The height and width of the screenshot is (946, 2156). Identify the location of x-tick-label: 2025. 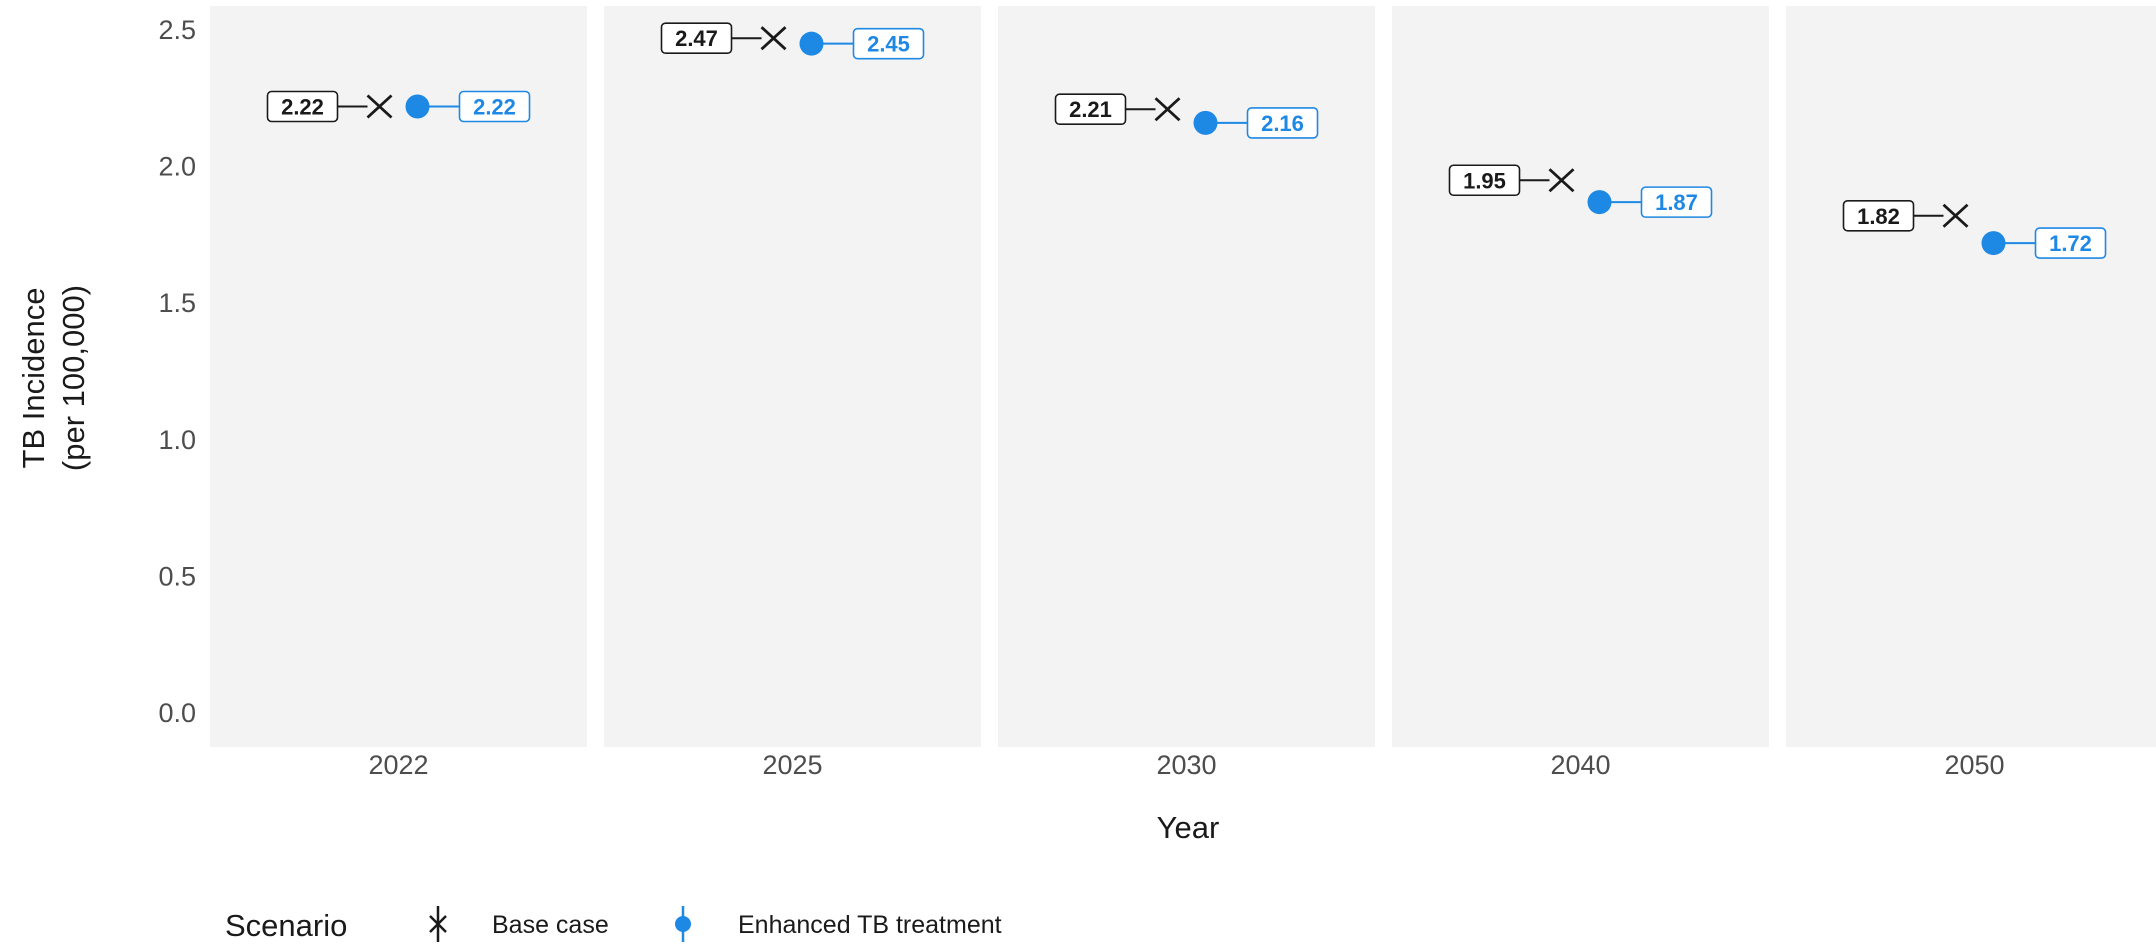
(792, 765).